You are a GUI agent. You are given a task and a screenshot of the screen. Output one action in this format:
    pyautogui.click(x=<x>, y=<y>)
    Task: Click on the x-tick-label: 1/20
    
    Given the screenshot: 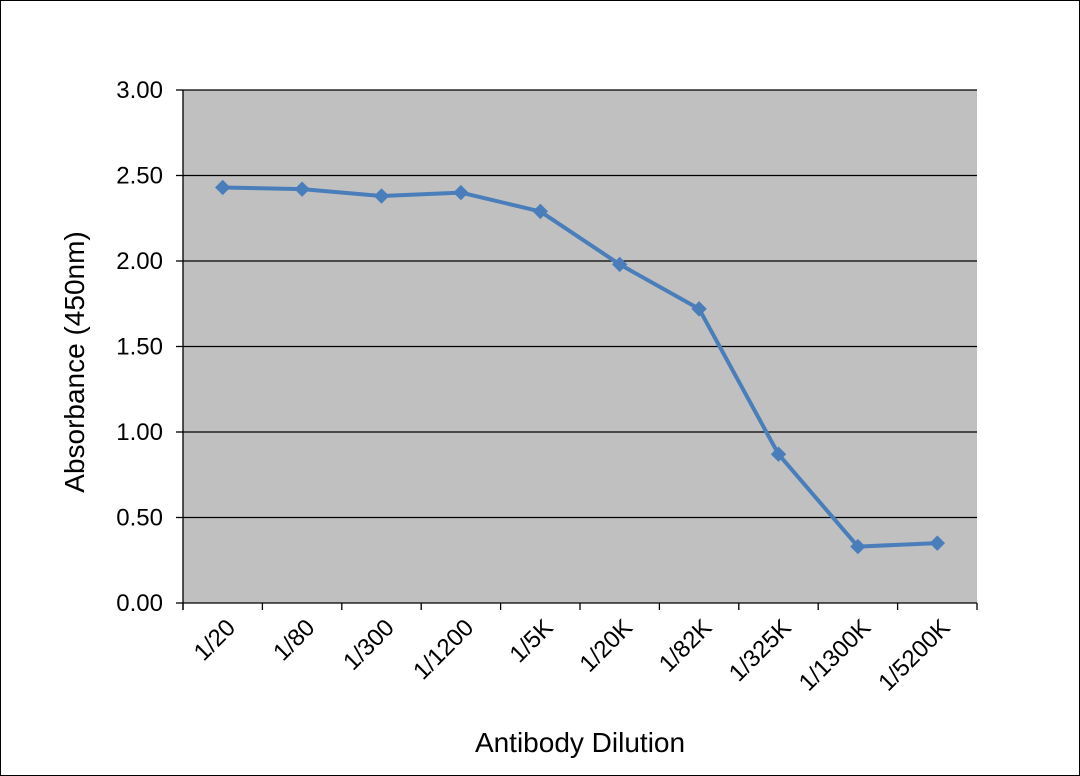 What is the action you would take?
    pyautogui.click(x=215, y=640)
    